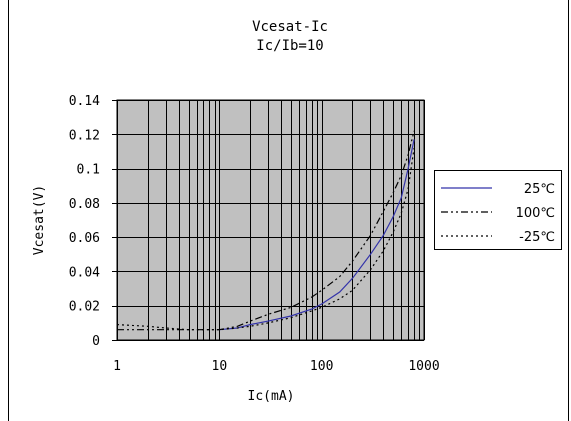 This screenshot has height=421, width=571. What do you see at coordinates (84, 204) in the screenshot?
I see `y-tick-label: 0.08` at bounding box center [84, 204].